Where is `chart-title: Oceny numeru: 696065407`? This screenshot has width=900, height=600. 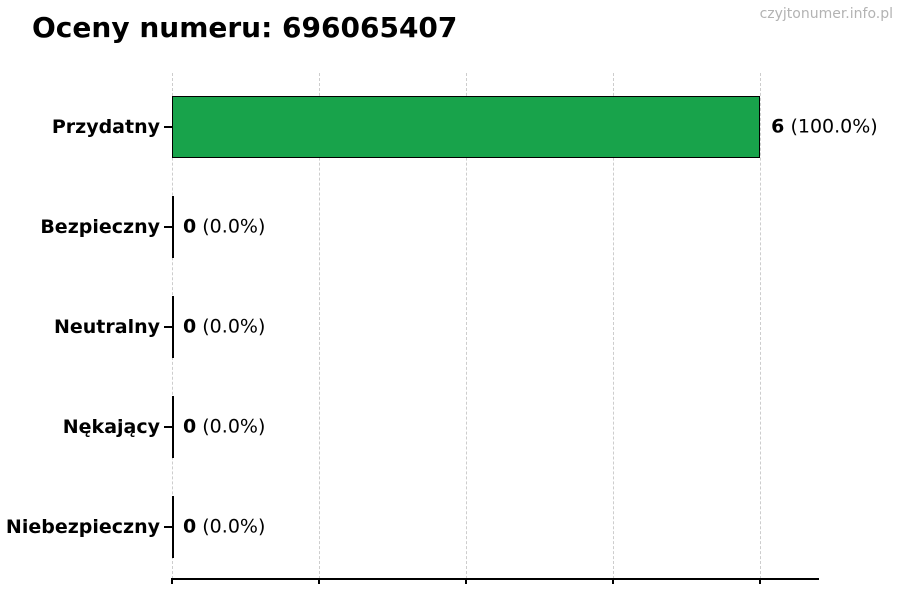
chart-title: Oceny numeru: 696065407 is located at coordinates (245, 27).